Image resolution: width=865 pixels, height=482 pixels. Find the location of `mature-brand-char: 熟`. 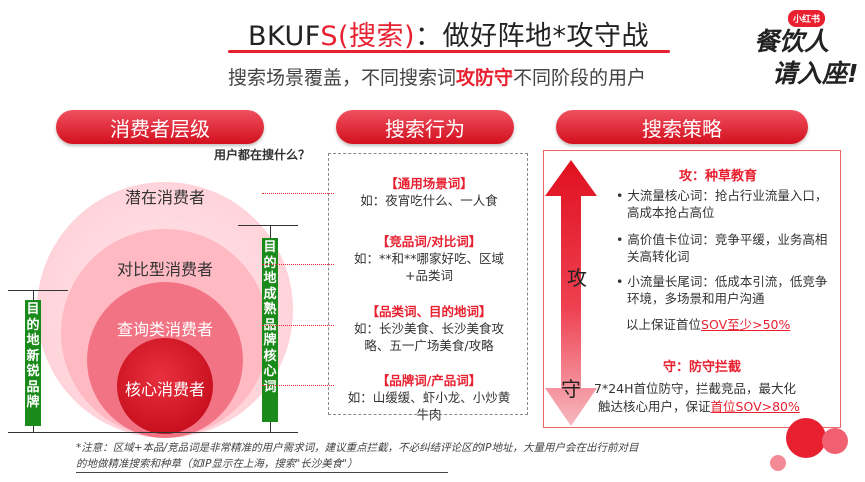

mature-brand-char: 熟 is located at coordinates (270, 309).